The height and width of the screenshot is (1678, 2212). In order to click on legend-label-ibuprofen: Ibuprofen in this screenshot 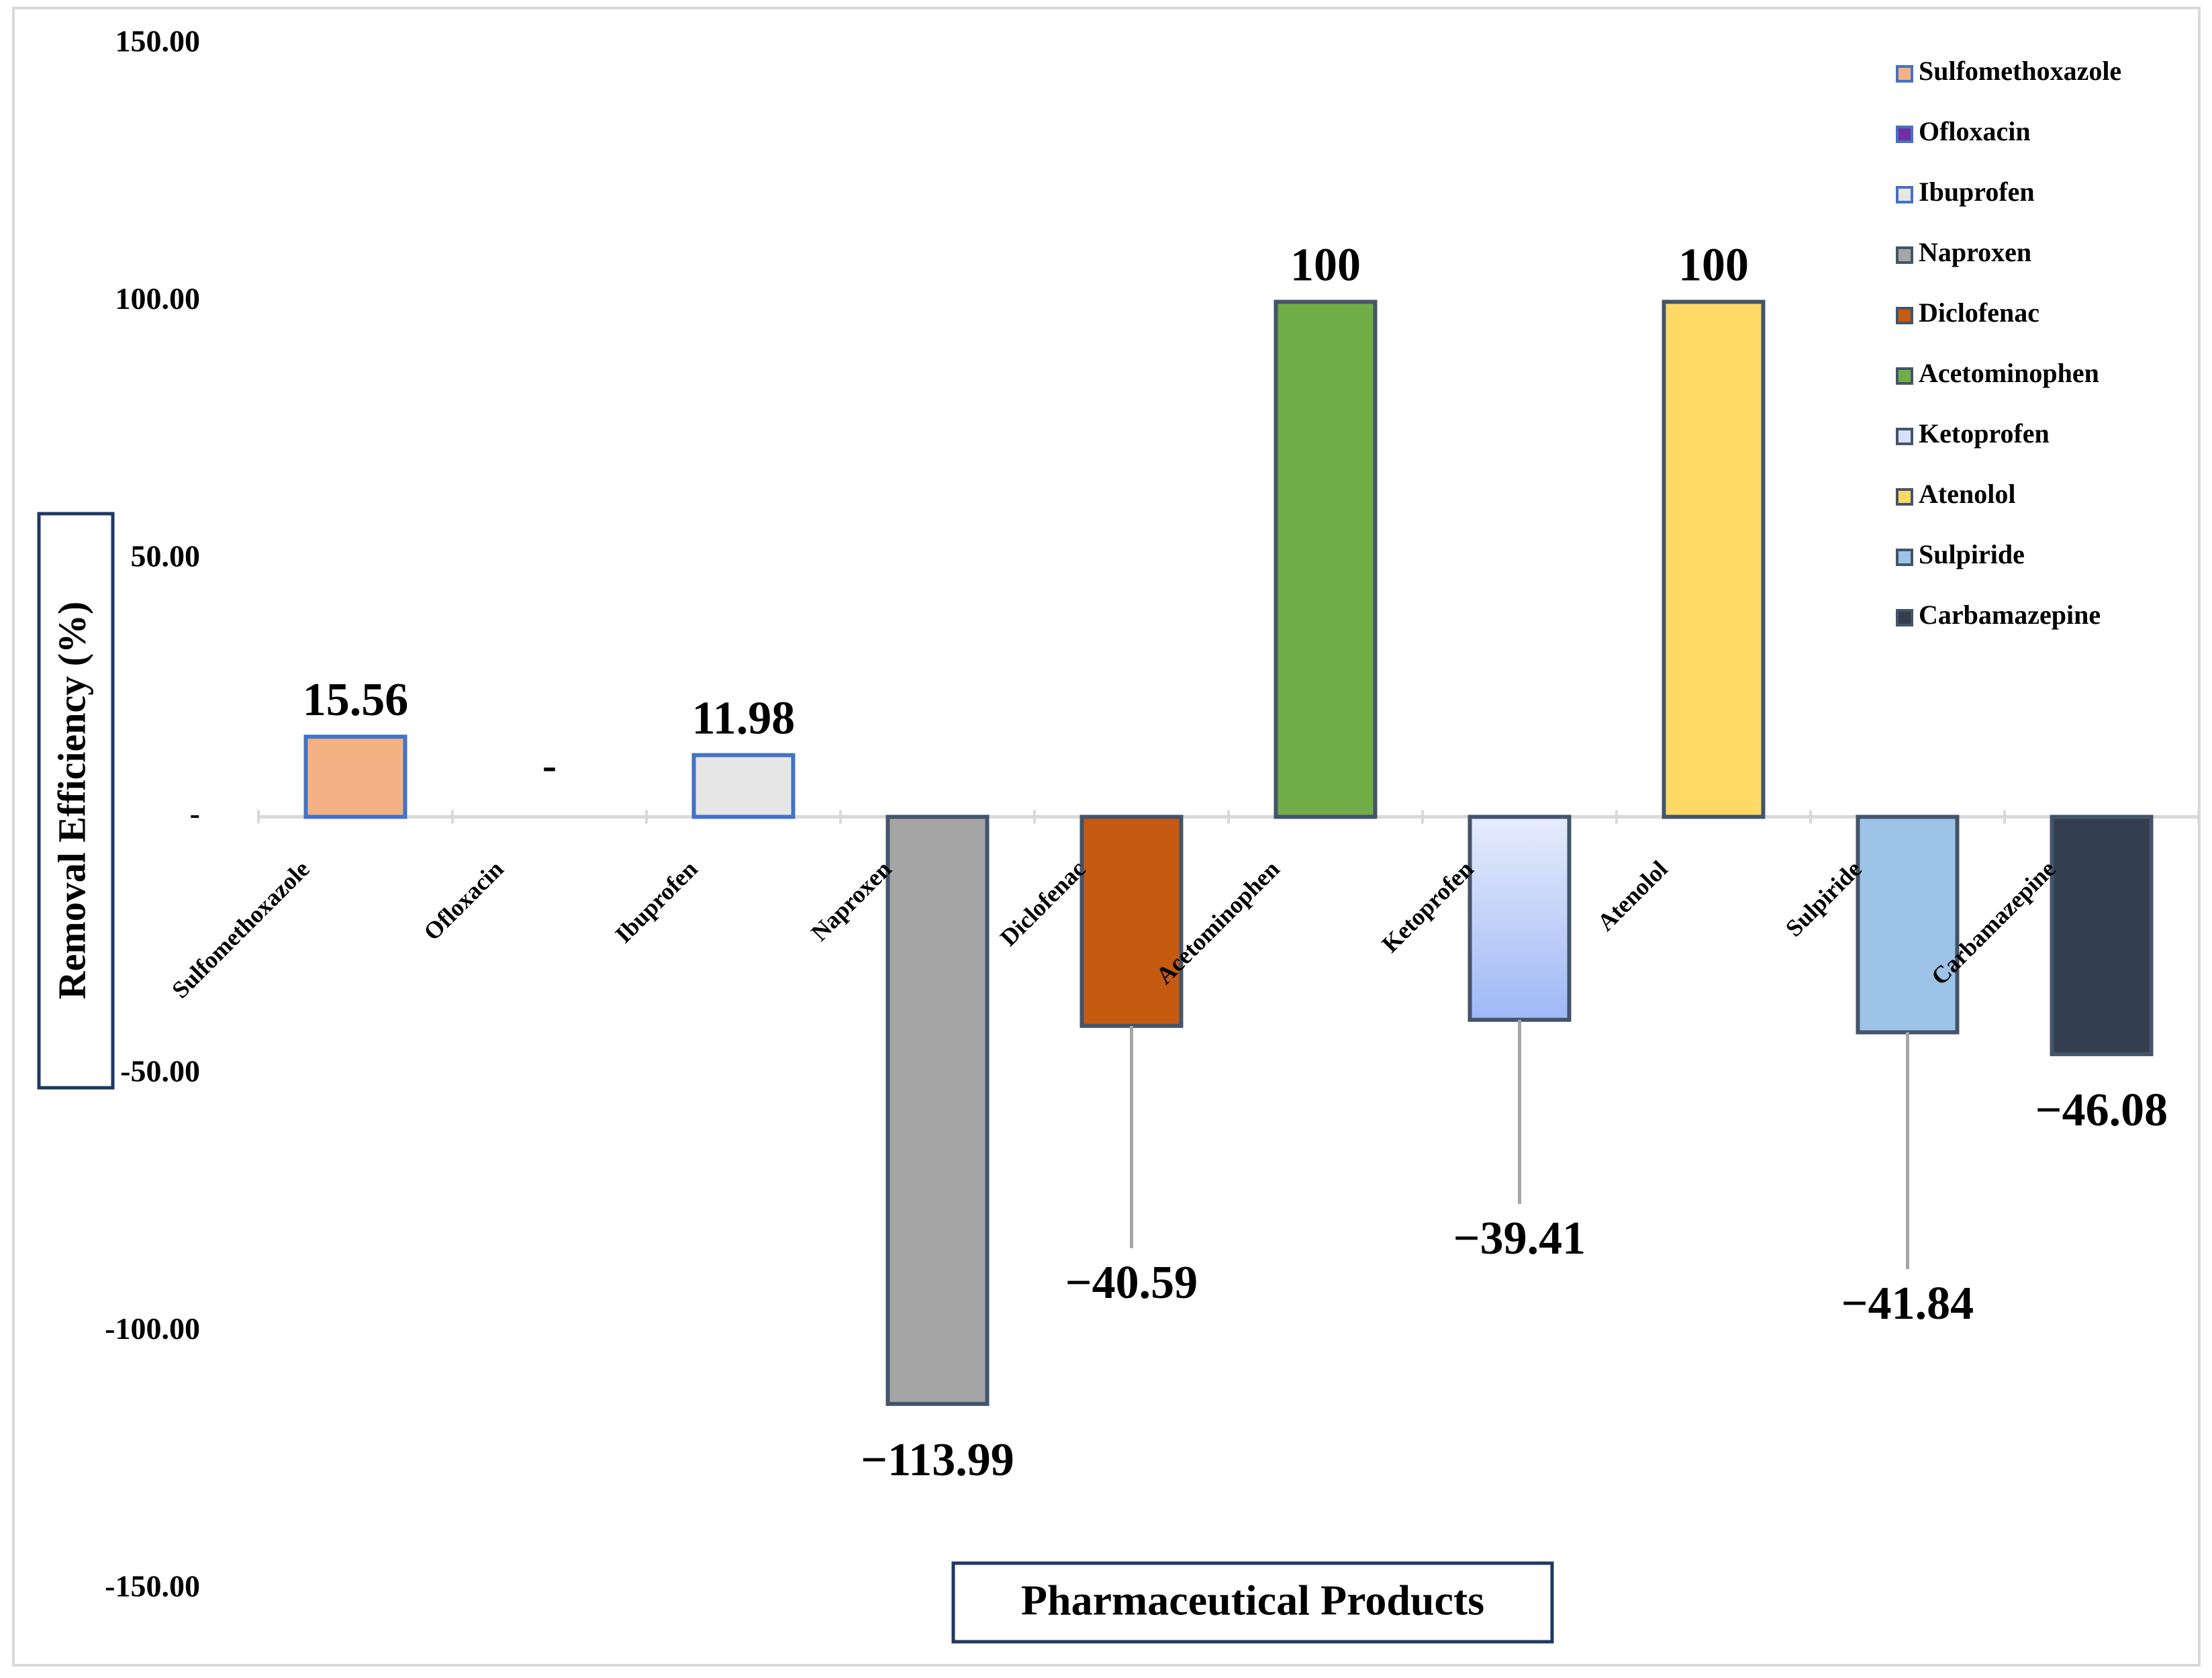, I will do `click(1977, 192)`.